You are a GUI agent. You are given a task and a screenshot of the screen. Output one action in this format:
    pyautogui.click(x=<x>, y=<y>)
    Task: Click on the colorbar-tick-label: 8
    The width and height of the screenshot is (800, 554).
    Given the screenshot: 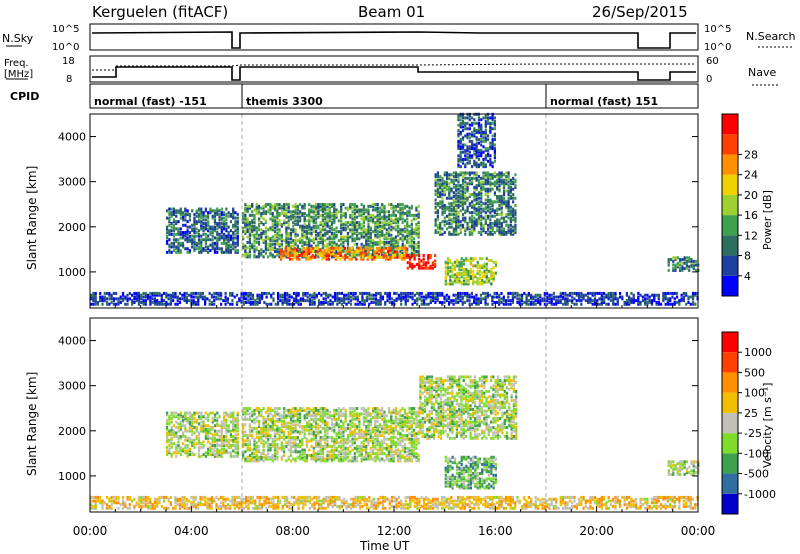 What is the action you would take?
    pyautogui.click(x=747, y=256)
    